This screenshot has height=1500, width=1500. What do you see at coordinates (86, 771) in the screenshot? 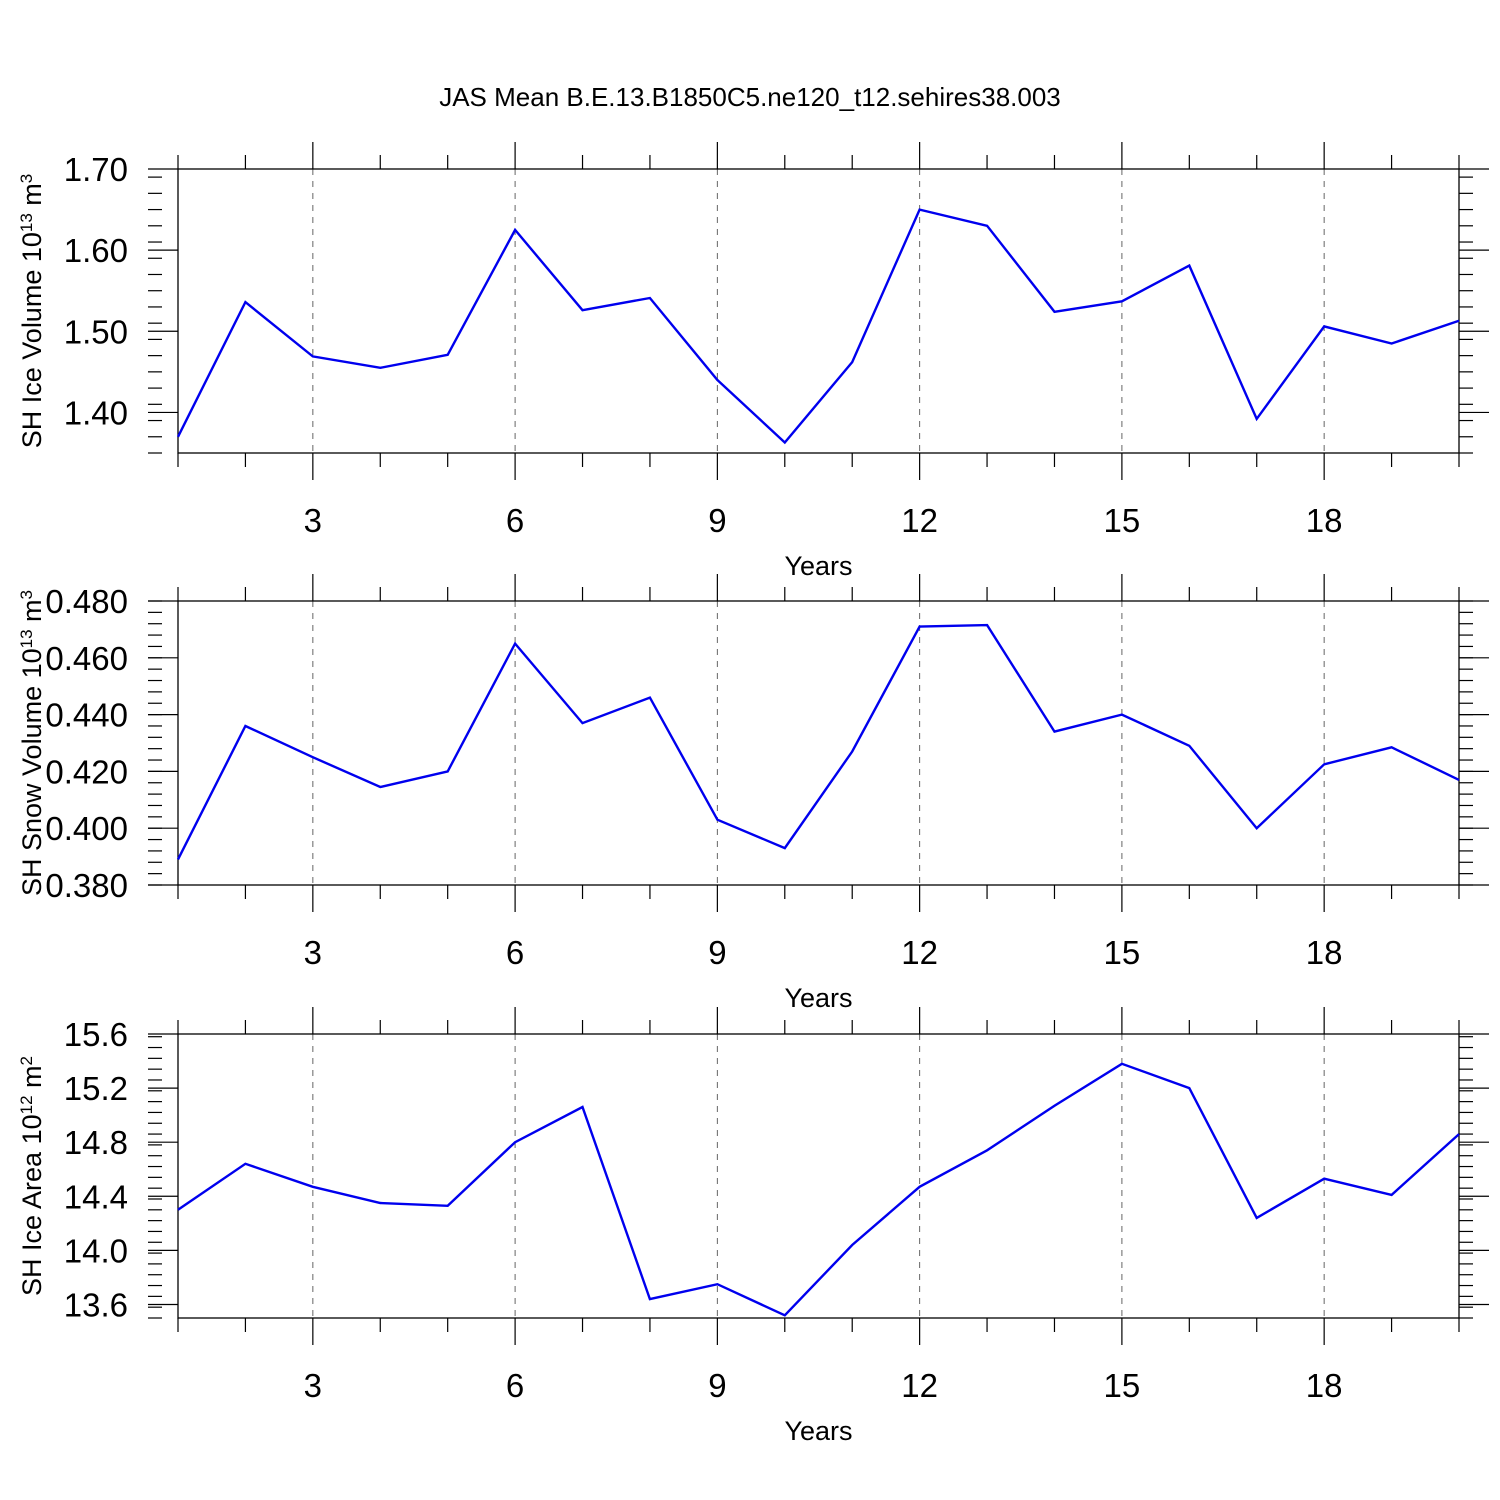
I see `y-tick-label: 0.420` at bounding box center [86, 771].